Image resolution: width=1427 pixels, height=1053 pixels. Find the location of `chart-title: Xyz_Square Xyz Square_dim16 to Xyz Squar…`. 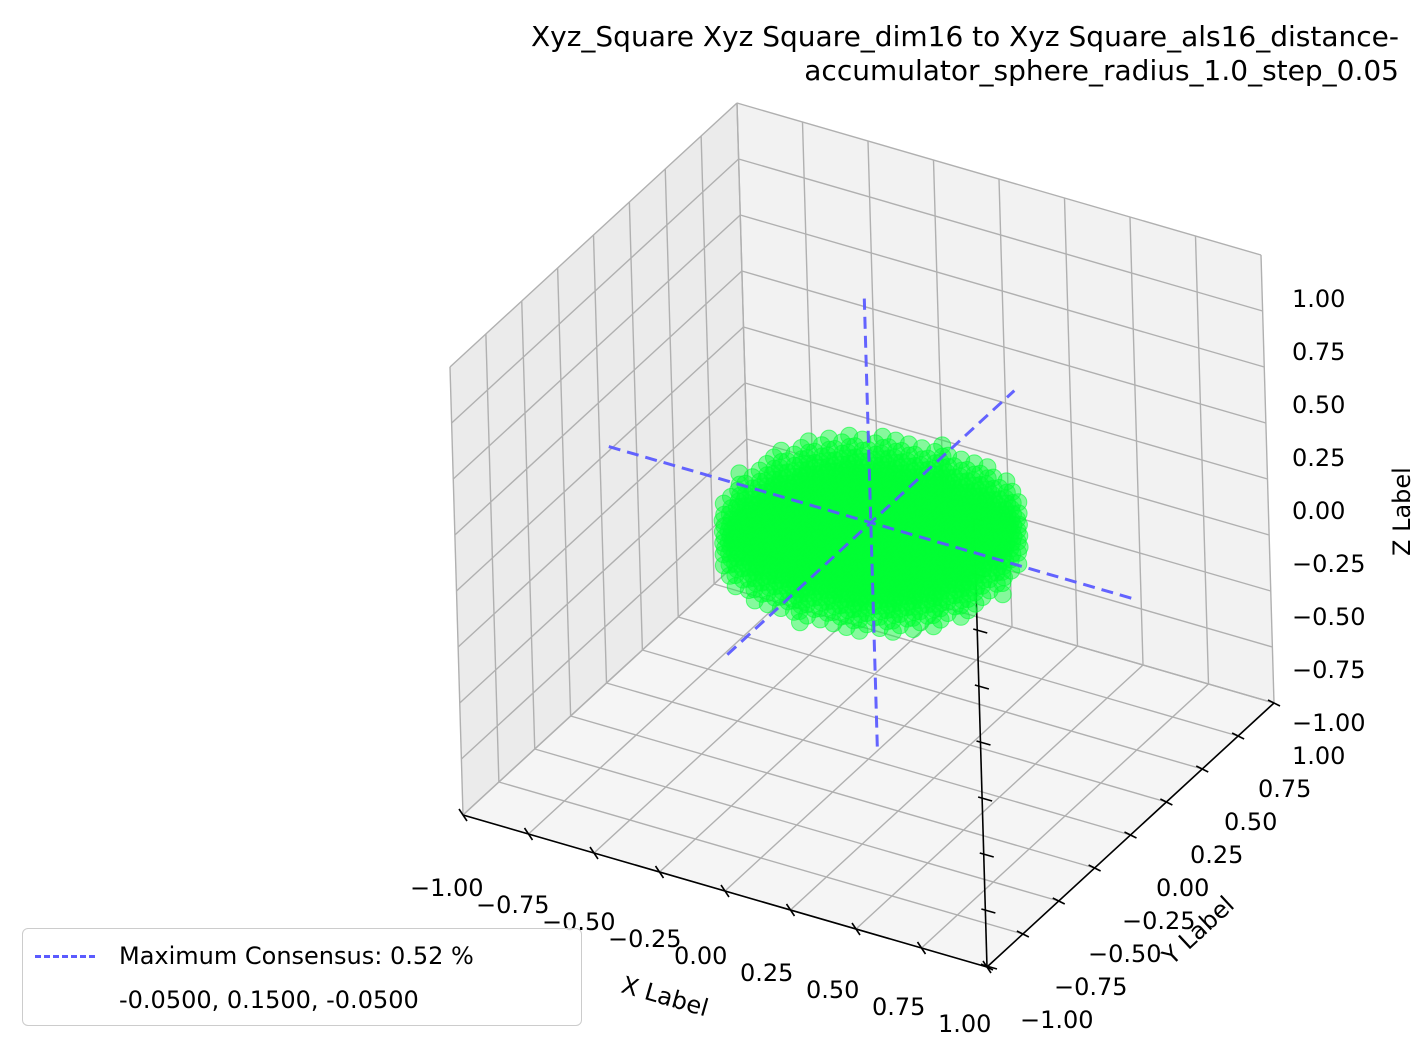

chart-title: Xyz_Square Xyz Square_dim16 to Xyz Squar… is located at coordinates (965, 54).